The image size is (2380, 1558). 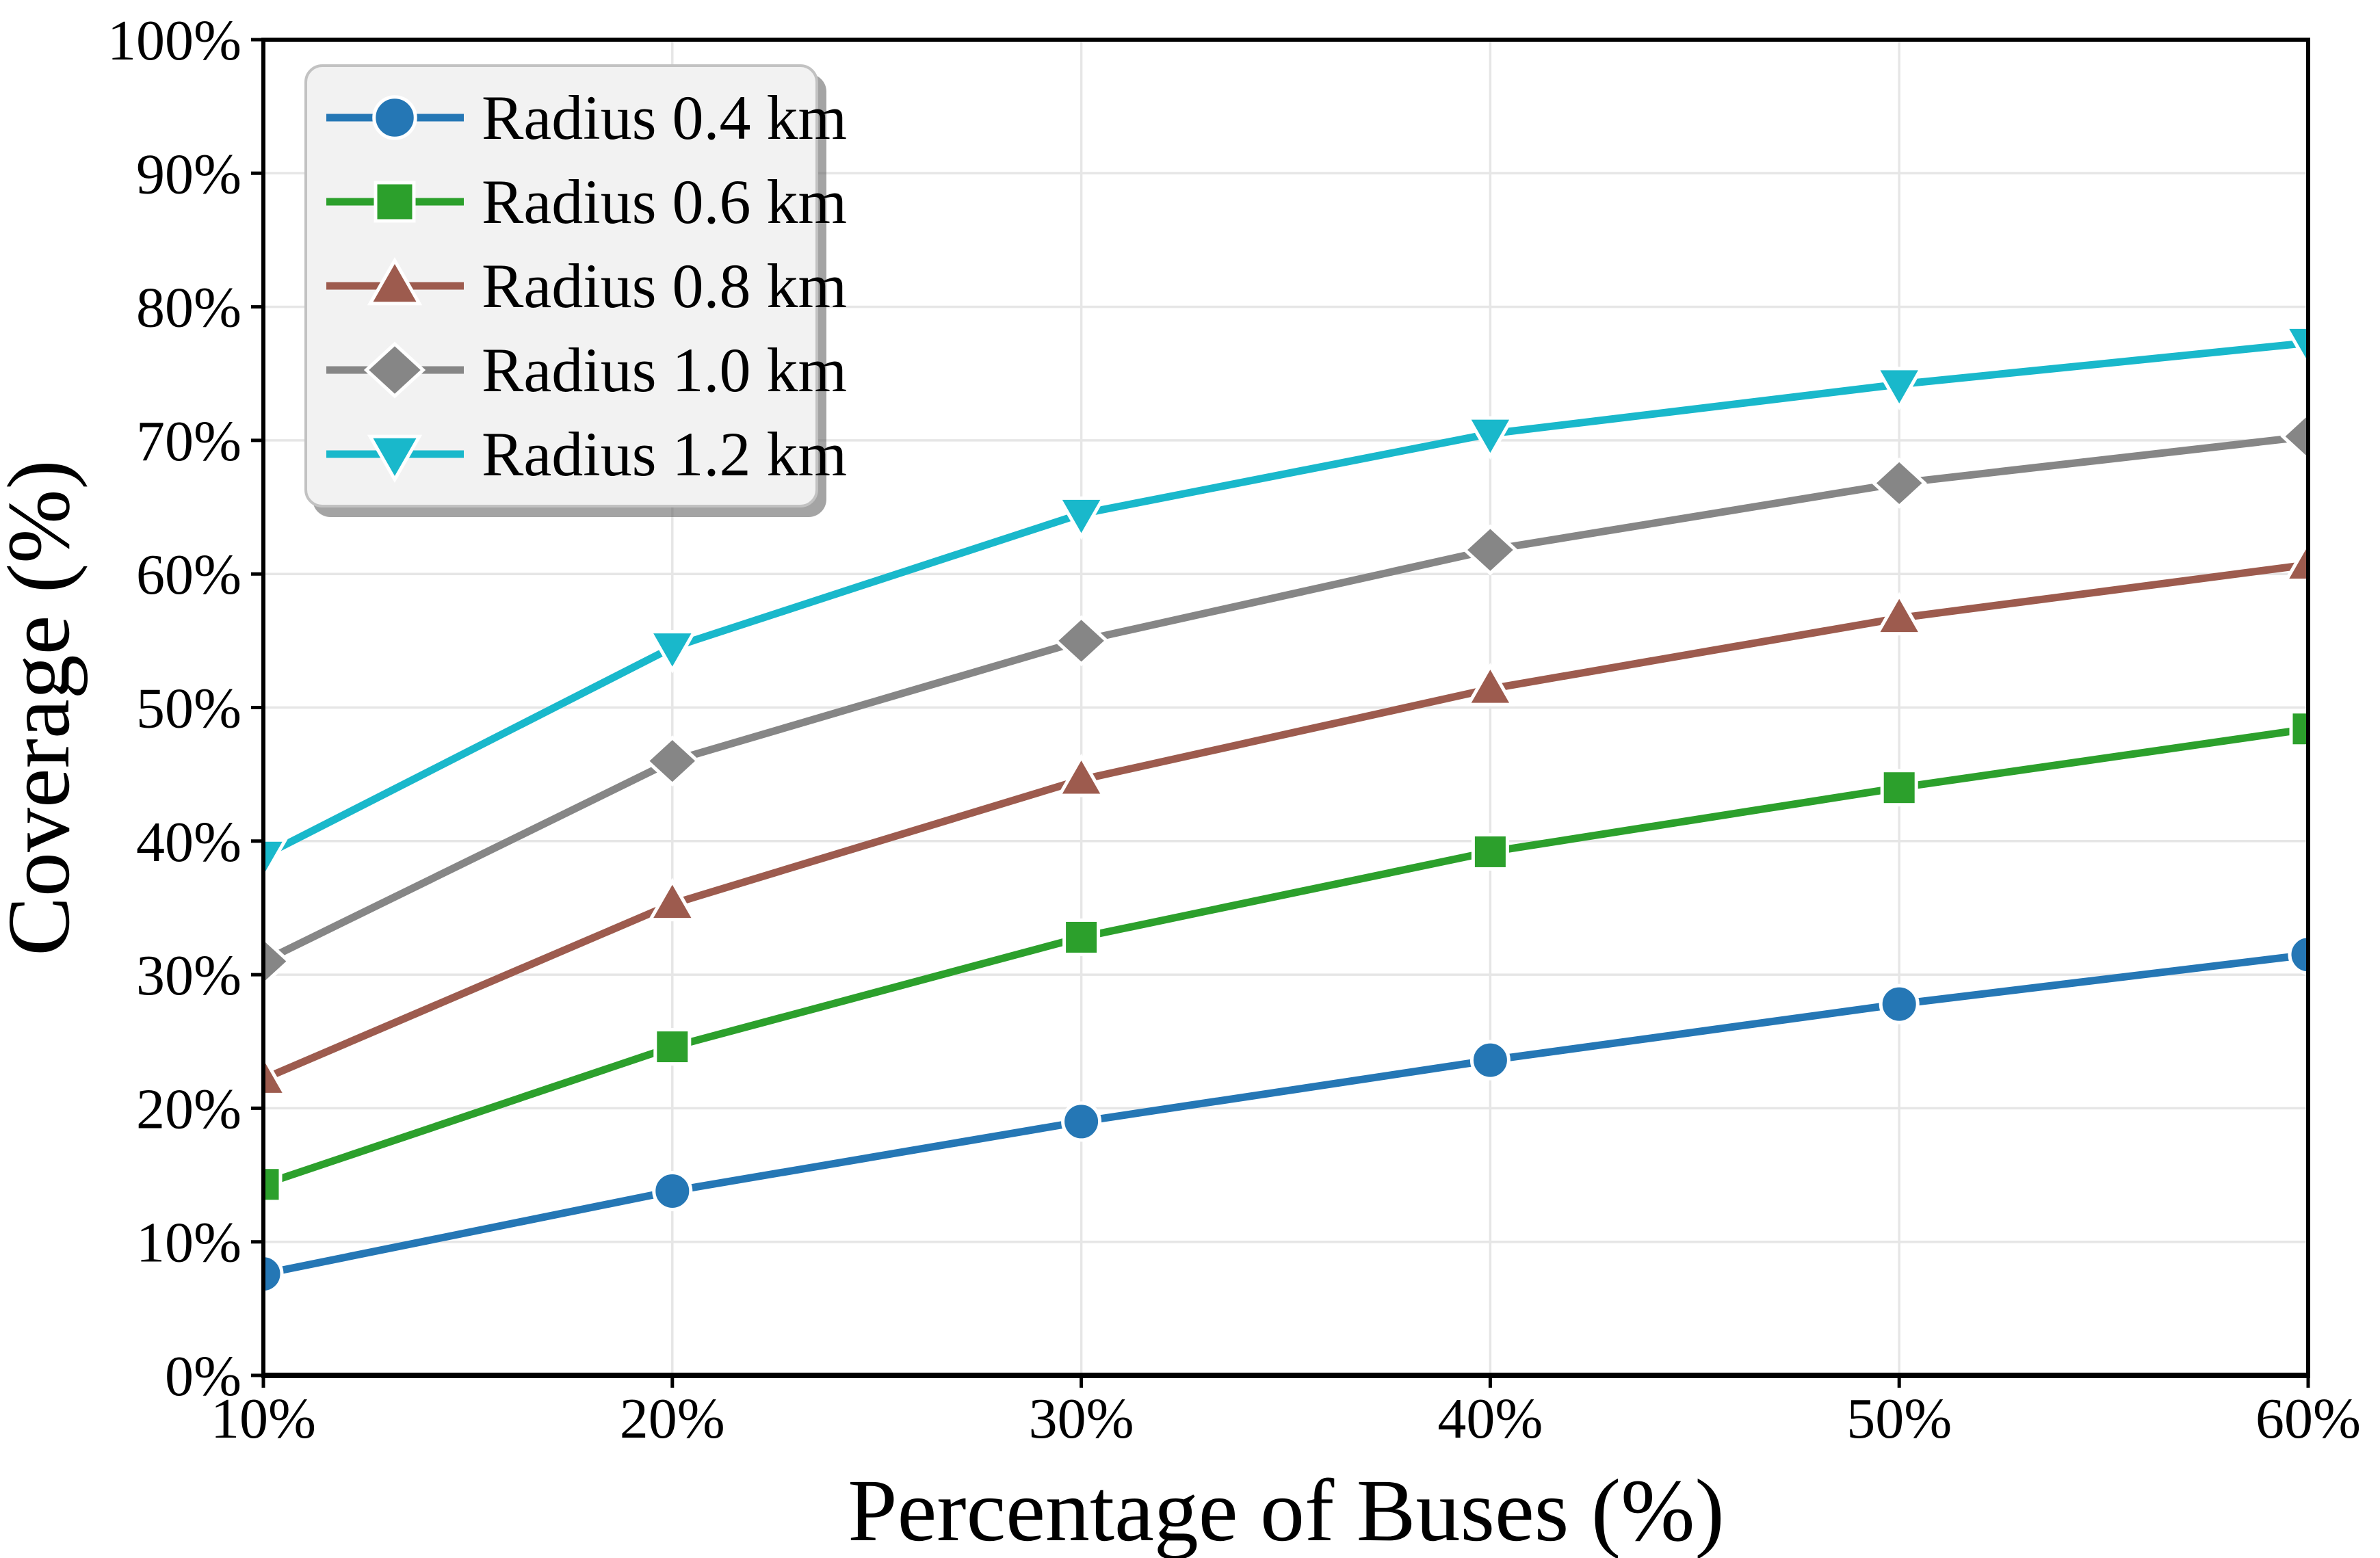 I want to click on x-tick-label: 20%, so click(x=672, y=1419).